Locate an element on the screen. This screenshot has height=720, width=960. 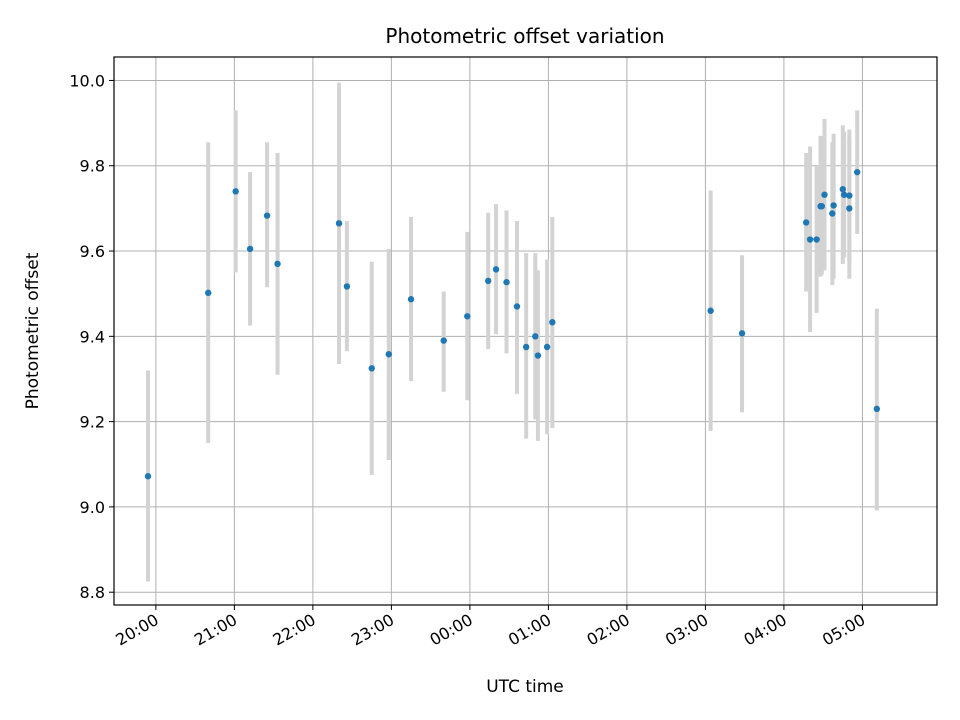
y-tick-label: 9.0 is located at coordinates (92, 507).